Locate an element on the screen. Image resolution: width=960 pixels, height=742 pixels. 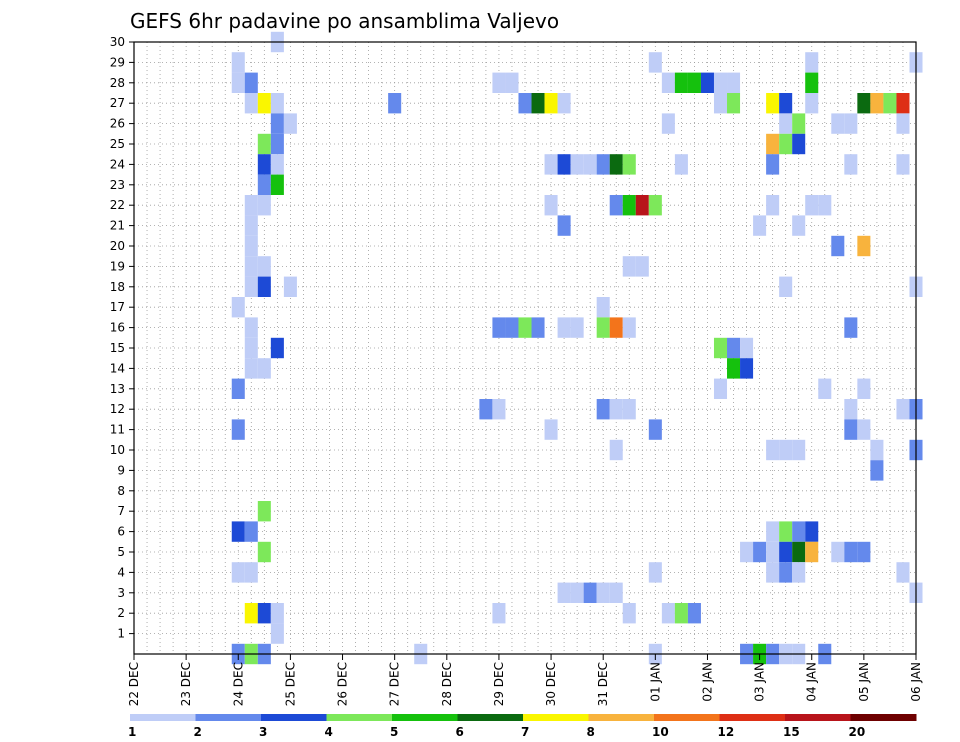
x-tick-label: 03 JAN is located at coordinates (760, 682).